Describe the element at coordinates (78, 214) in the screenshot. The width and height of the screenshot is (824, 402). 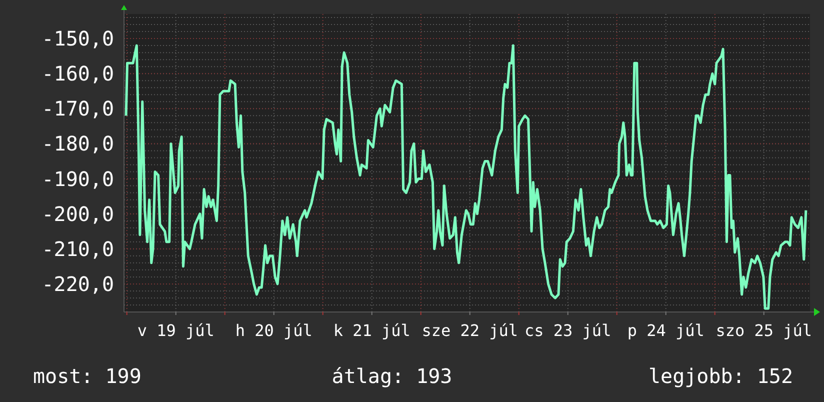
I see `y-tick-label: -200,0` at that location.